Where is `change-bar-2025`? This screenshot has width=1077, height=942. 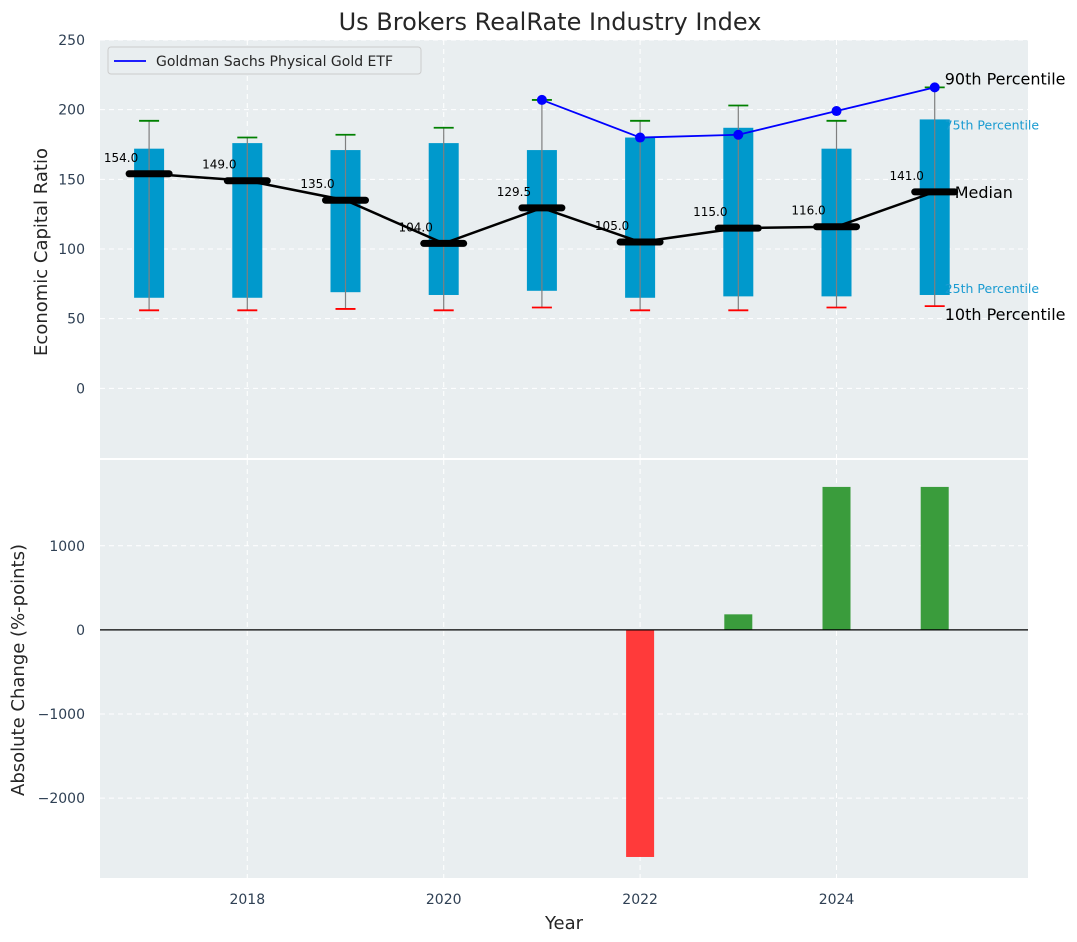
change-bar-2025 is located at coordinates (934, 558).